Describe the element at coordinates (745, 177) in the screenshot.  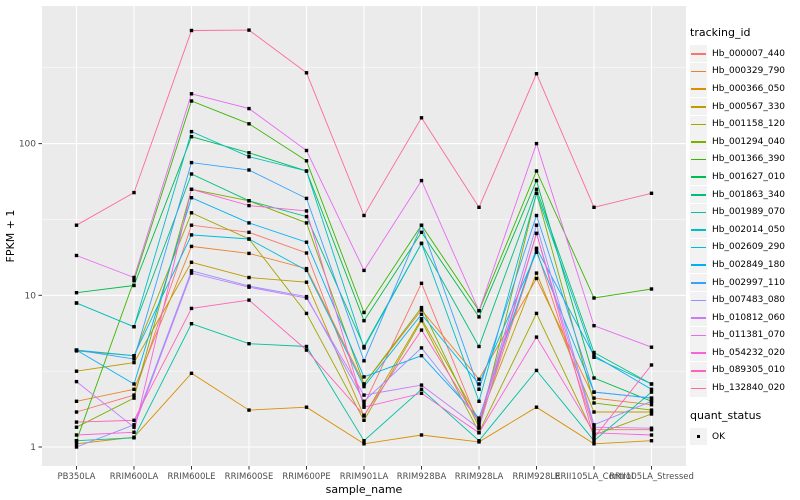
I see `legend-item-Hb_001627_010: Hb_001627_010` at that location.